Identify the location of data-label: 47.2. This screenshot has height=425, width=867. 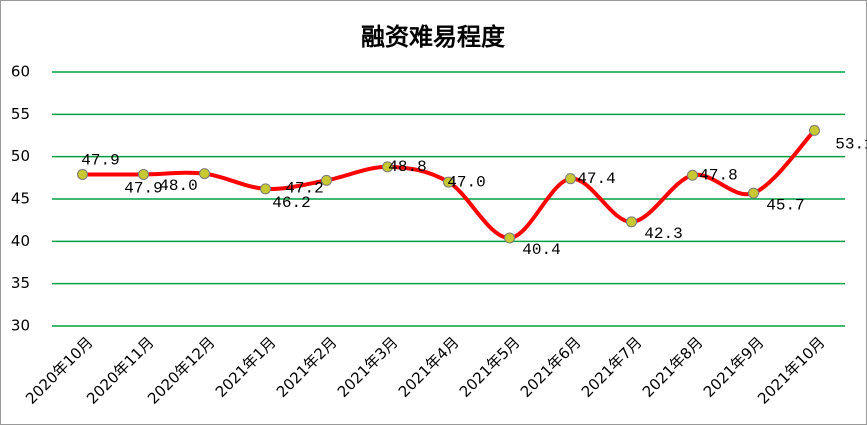
(304, 189).